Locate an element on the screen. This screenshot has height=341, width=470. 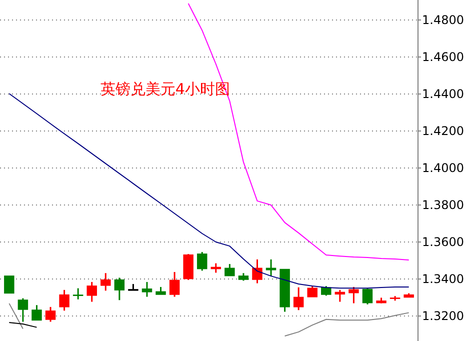
y-tick-label: 1.3200 is located at coordinates (443, 316).